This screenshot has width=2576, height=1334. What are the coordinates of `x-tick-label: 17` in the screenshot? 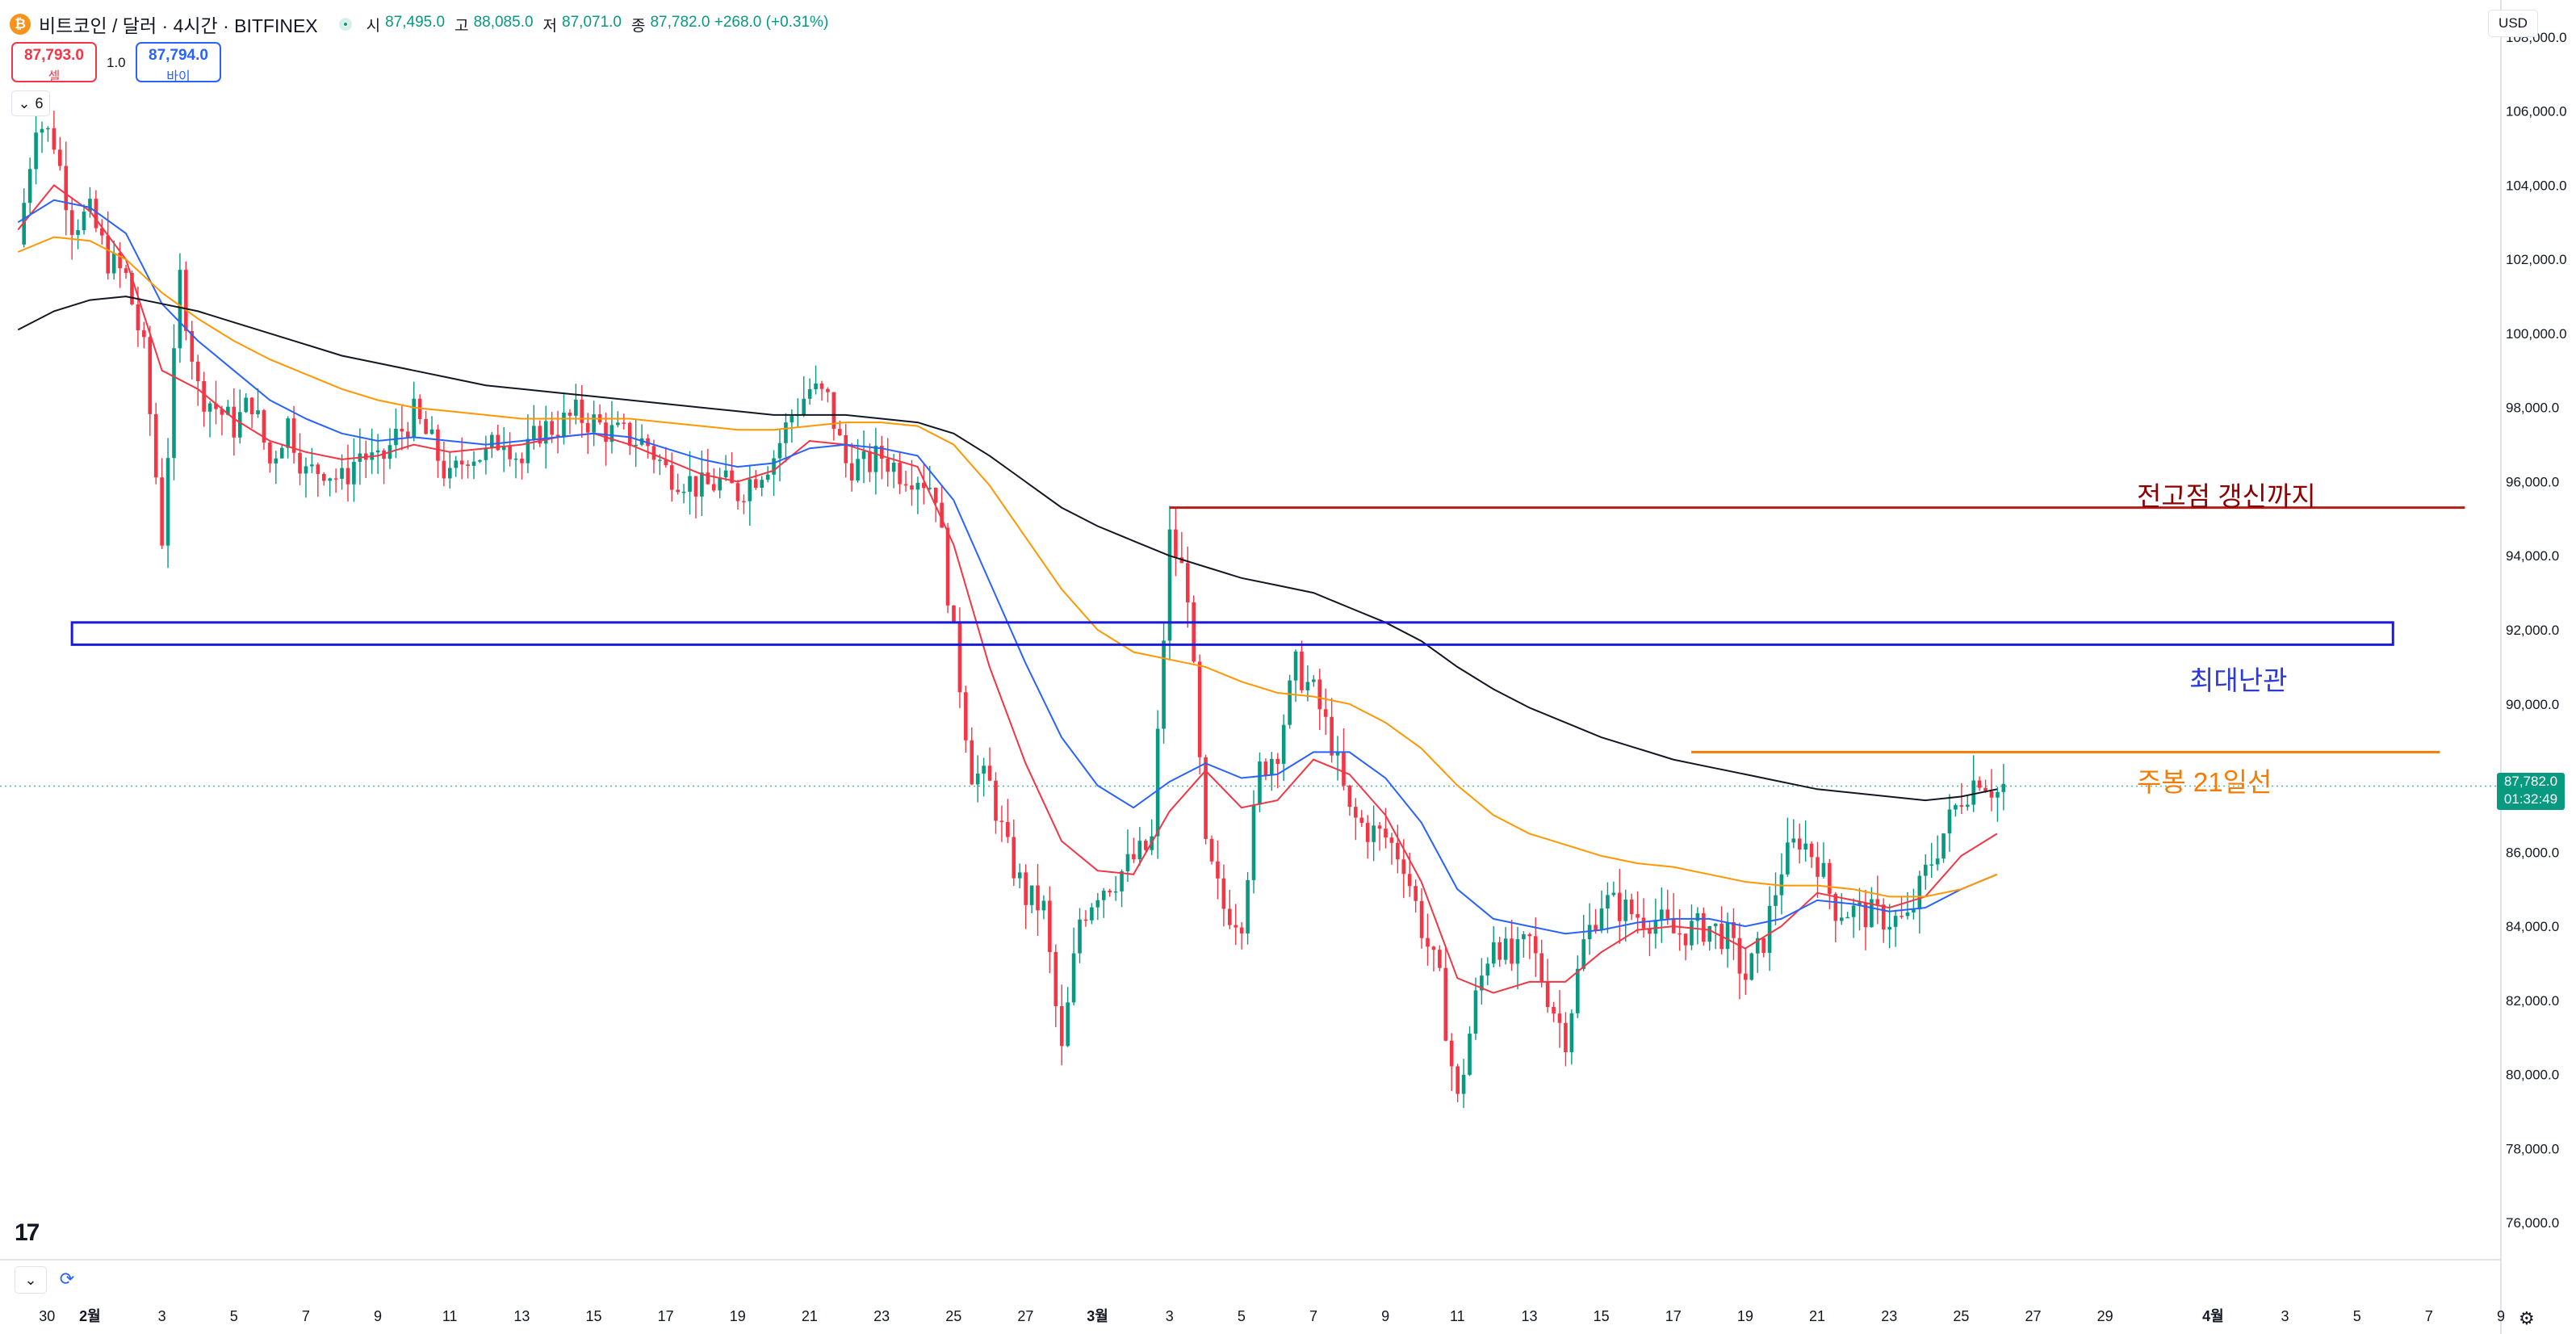 It's located at (1673, 1316).